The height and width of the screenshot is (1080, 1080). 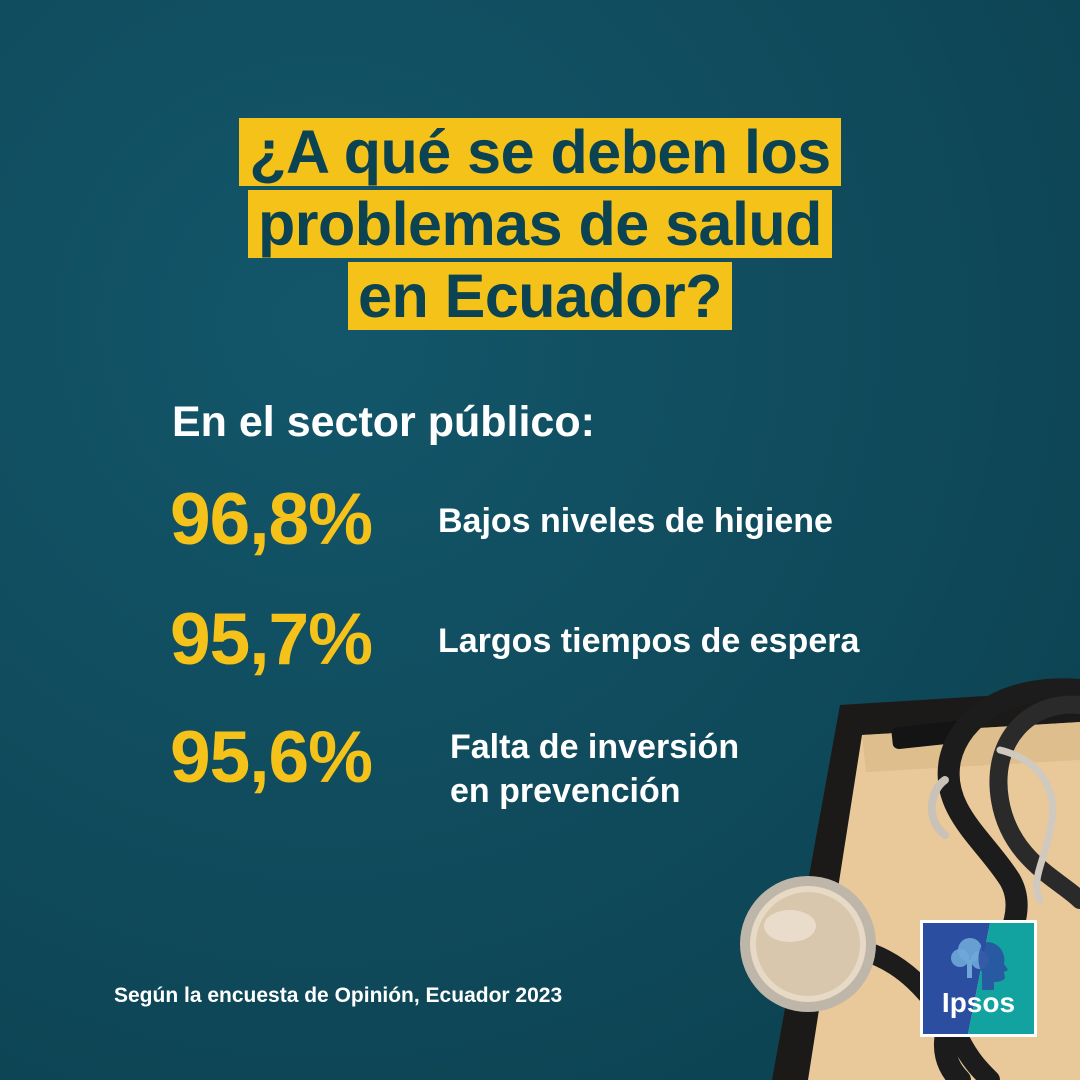 I want to click on ipsos-logo: Ipsos, so click(x=978, y=978).